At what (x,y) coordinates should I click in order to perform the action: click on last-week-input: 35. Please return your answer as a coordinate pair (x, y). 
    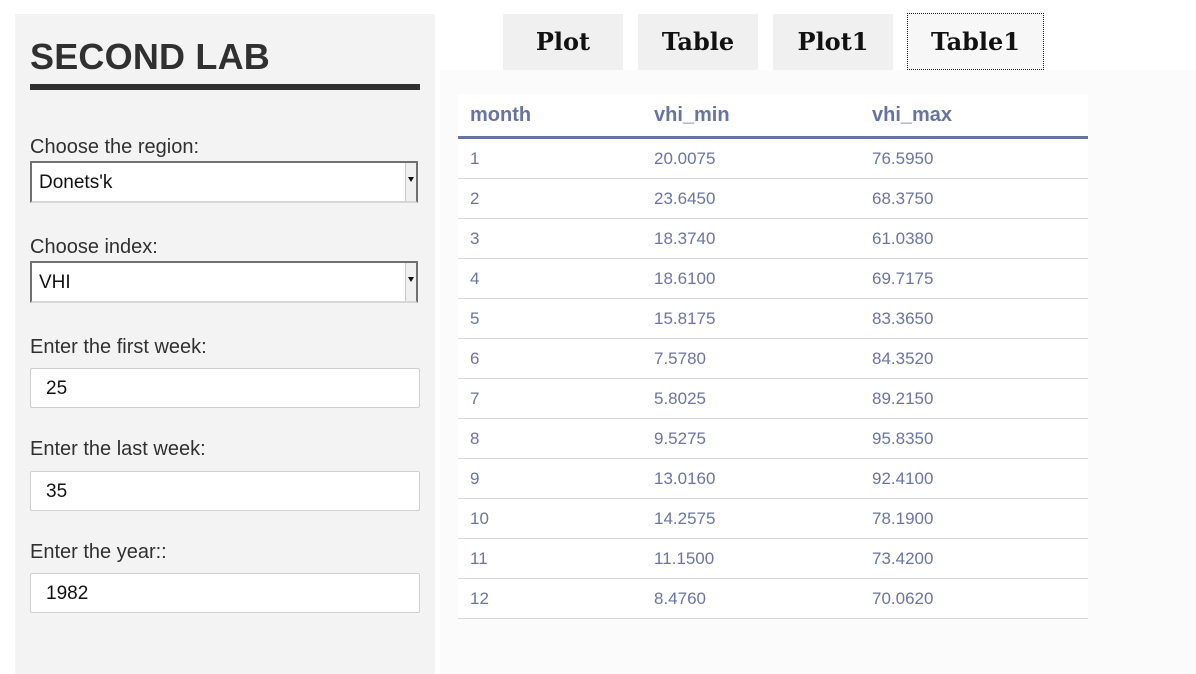
    Looking at the image, I should click on (225, 491).